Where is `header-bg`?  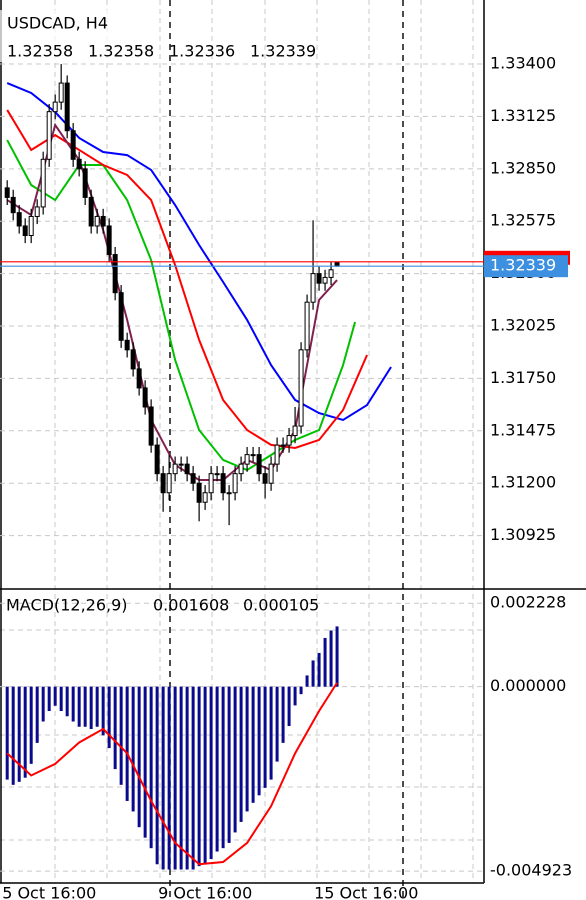 header-bg is located at coordinates (60, 36).